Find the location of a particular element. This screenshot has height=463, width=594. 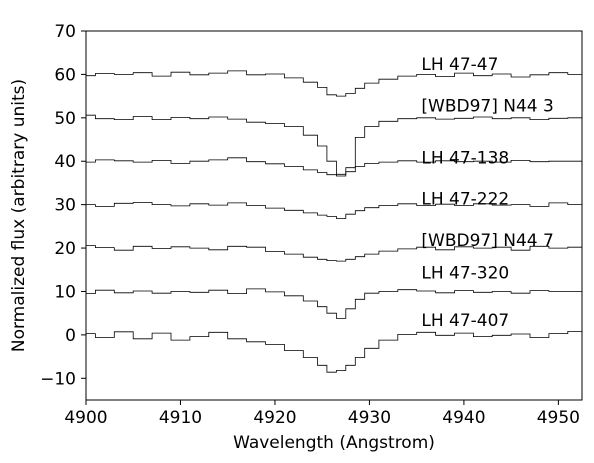

series-label-3: LH 47-222 is located at coordinates (465, 200).